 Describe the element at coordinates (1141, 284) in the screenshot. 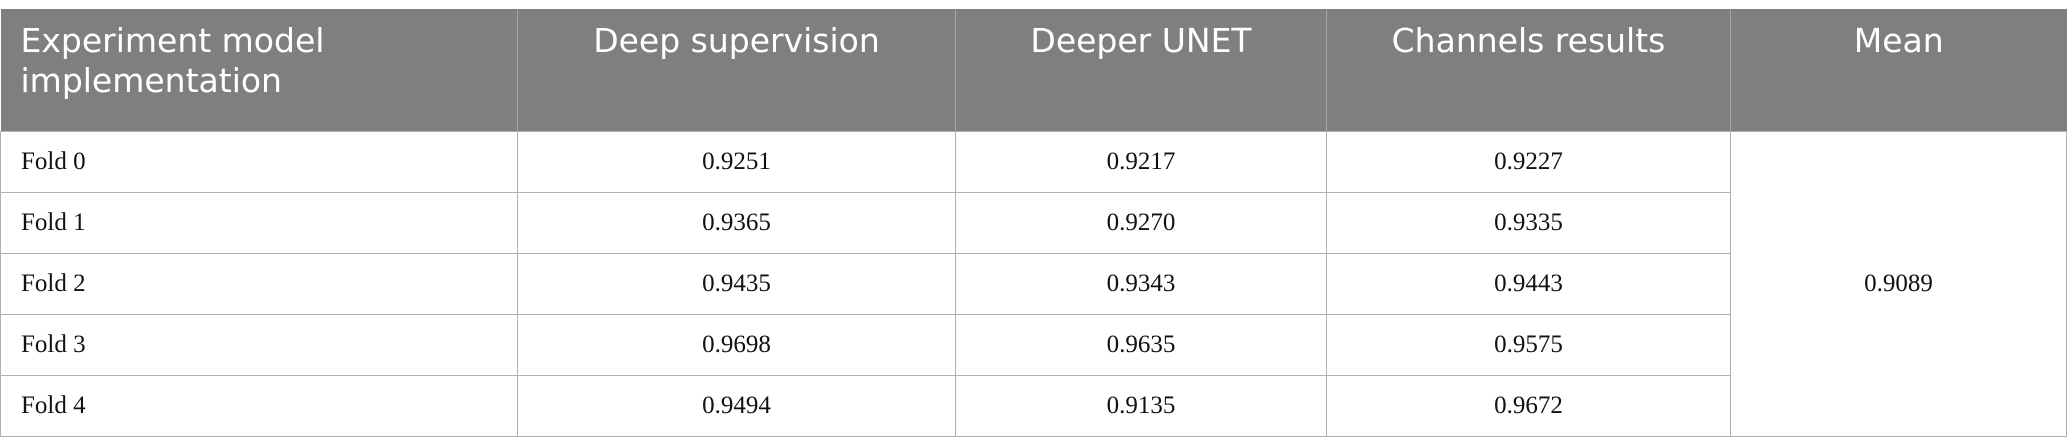

I see `cell: 0.9343` at that location.